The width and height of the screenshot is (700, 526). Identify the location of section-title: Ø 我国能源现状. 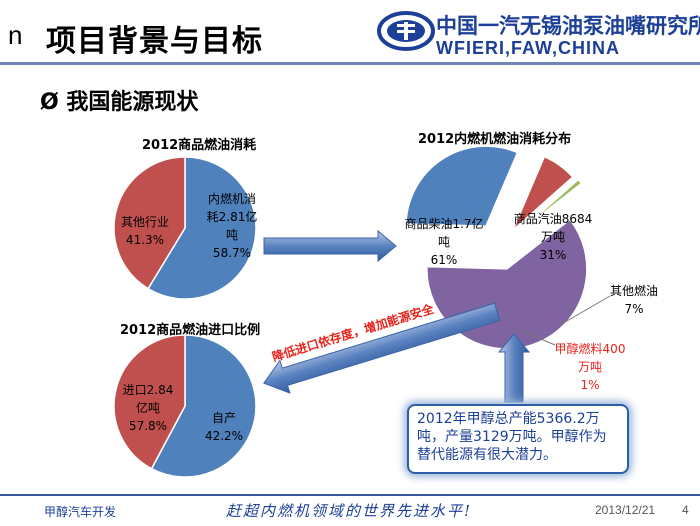
(119, 100).